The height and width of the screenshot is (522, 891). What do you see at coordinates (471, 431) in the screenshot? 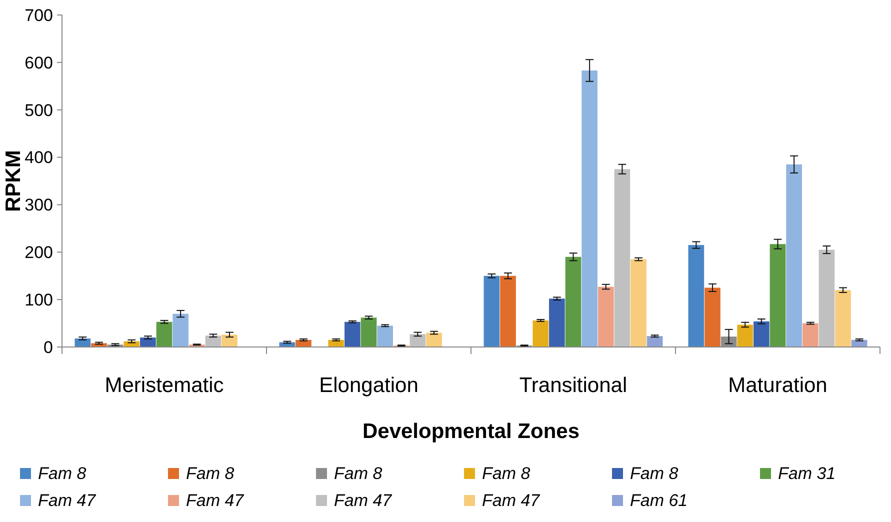
I see `x-axis-title: Developmental Zones` at bounding box center [471, 431].